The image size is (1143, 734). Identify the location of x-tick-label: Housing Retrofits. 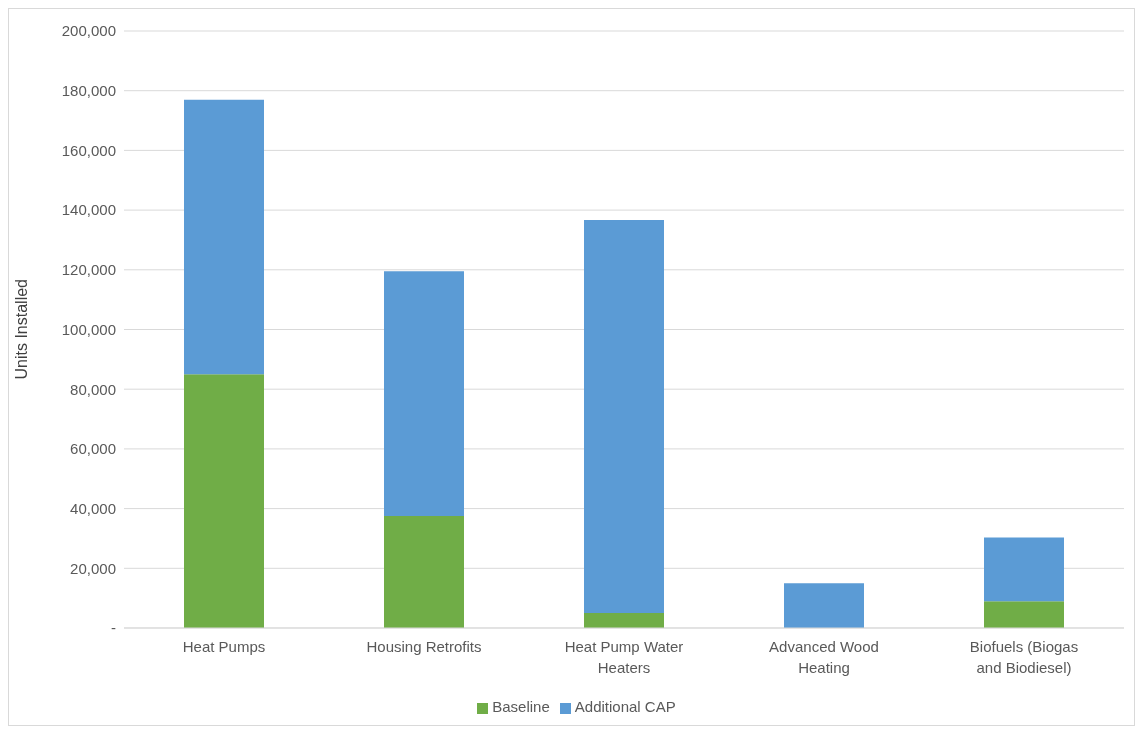
(424, 646).